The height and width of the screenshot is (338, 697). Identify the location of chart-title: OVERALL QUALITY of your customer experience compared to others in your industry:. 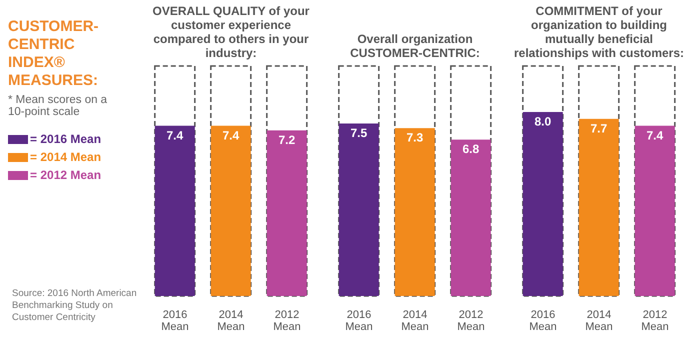
(231, 32).